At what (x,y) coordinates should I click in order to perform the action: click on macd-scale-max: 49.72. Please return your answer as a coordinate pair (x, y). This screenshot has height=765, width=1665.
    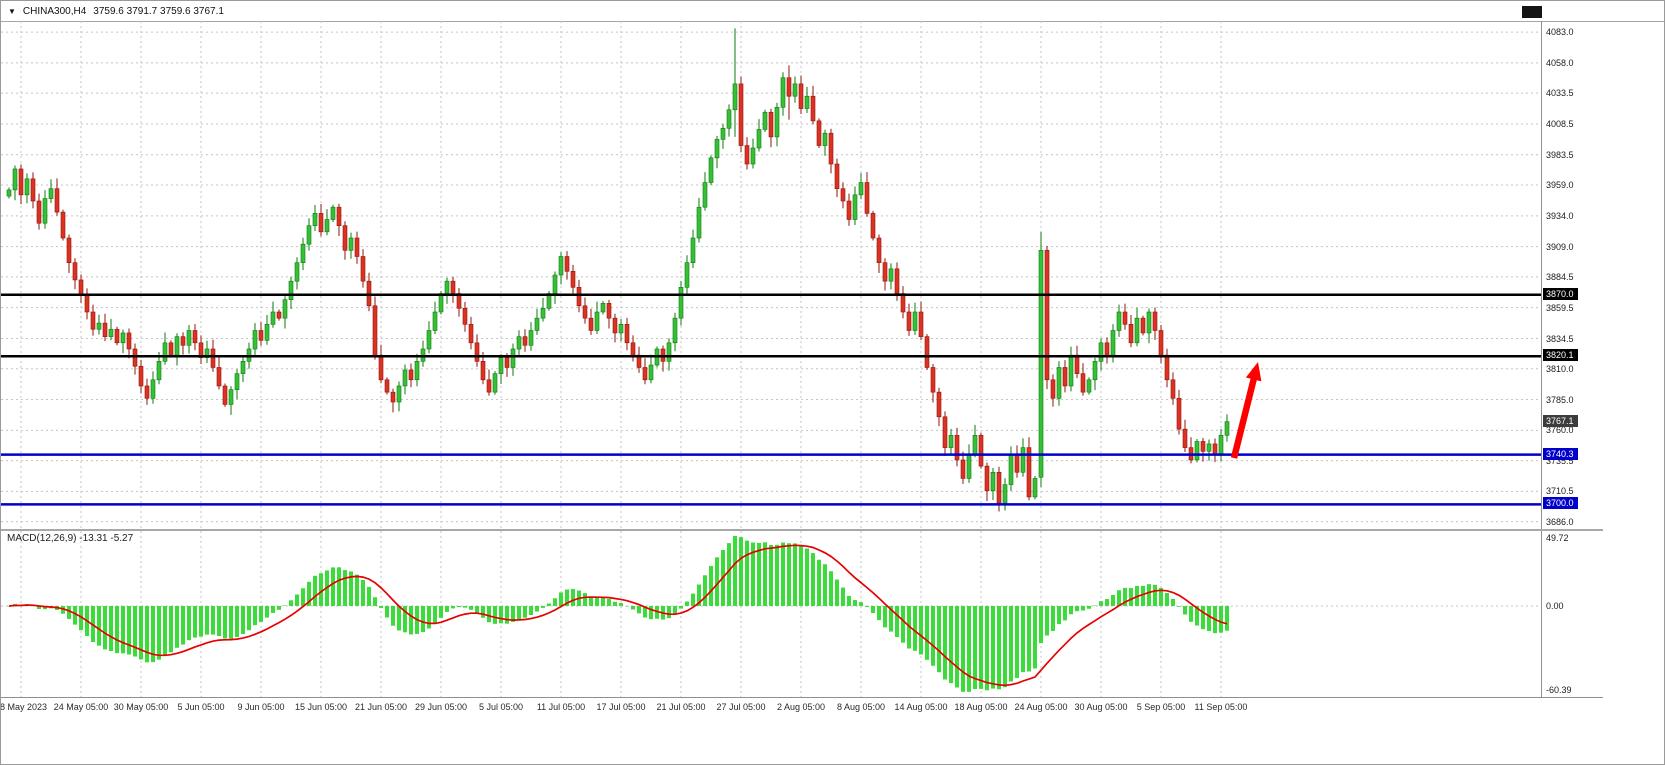
    Looking at the image, I should click on (1557, 538).